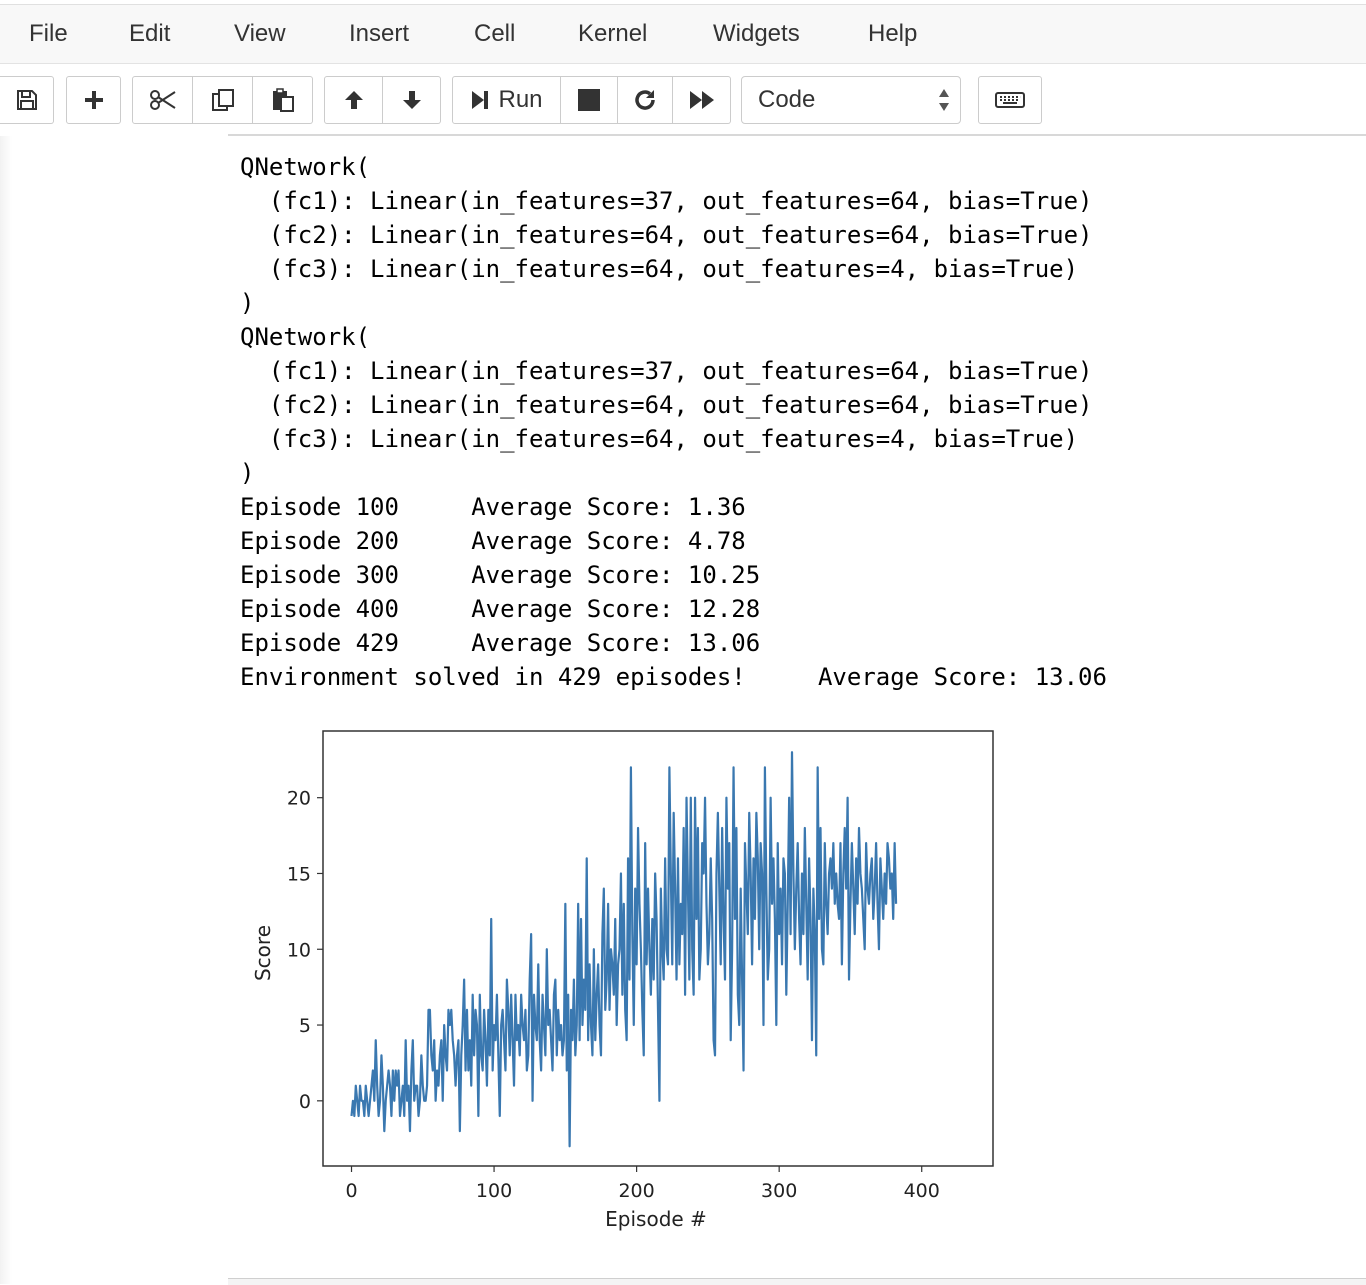 This screenshot has height=1285, width=1366. Describe the element at coordinates (656, 1219) in the screenshot. I see `x-axis-label: Episode #` at that location.